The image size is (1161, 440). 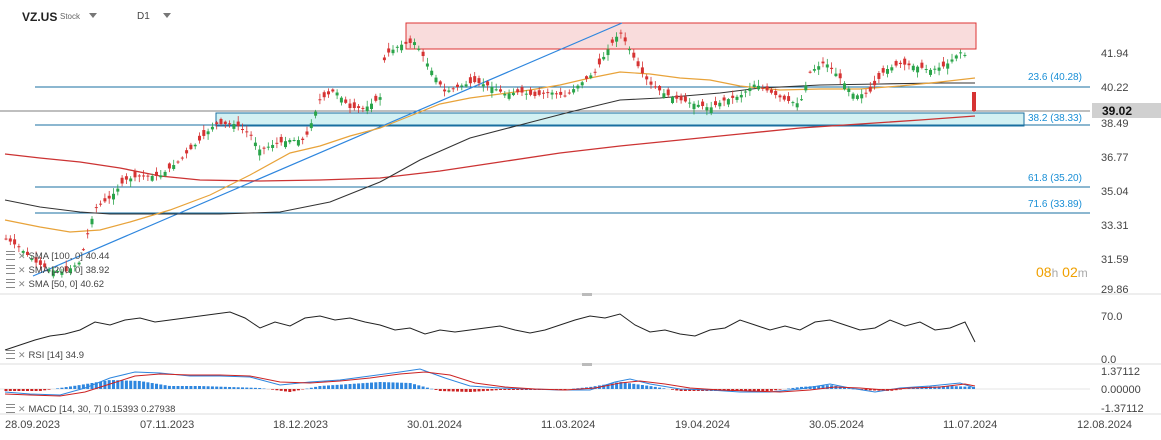 I want to click on macd-line, so click(x=490, y=382).